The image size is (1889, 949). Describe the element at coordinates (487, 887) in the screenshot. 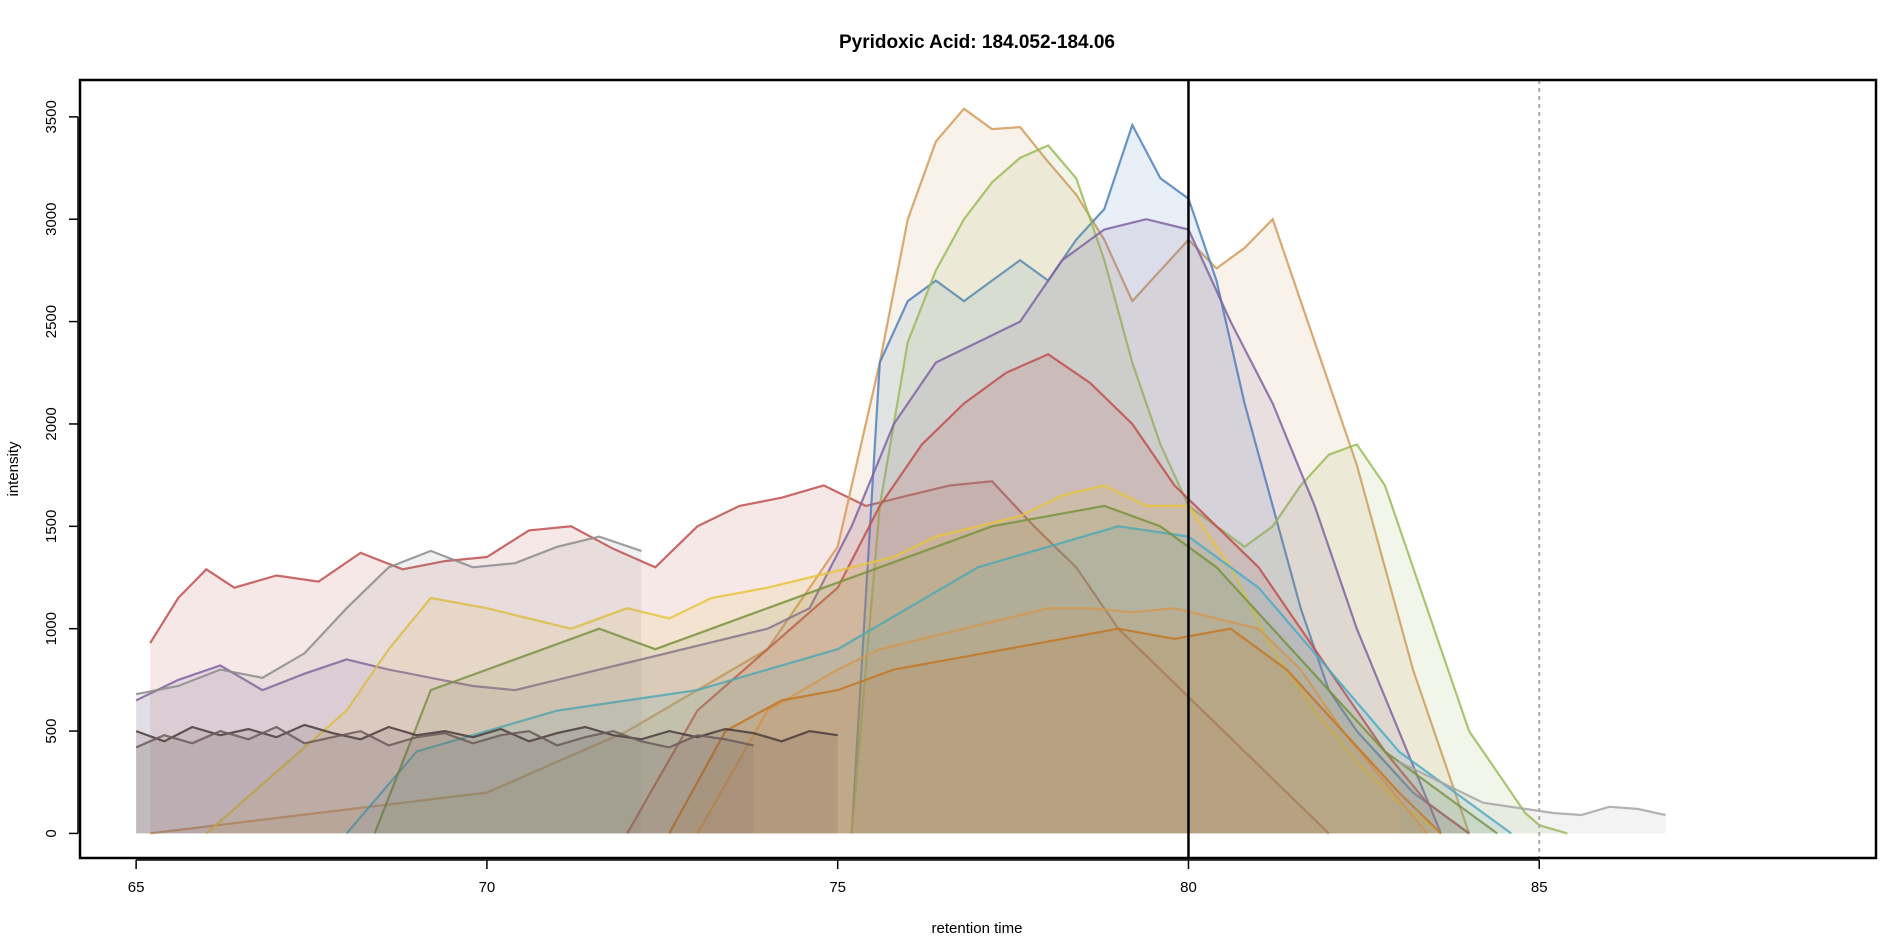

I see `x-tick-label: 70` at that location.